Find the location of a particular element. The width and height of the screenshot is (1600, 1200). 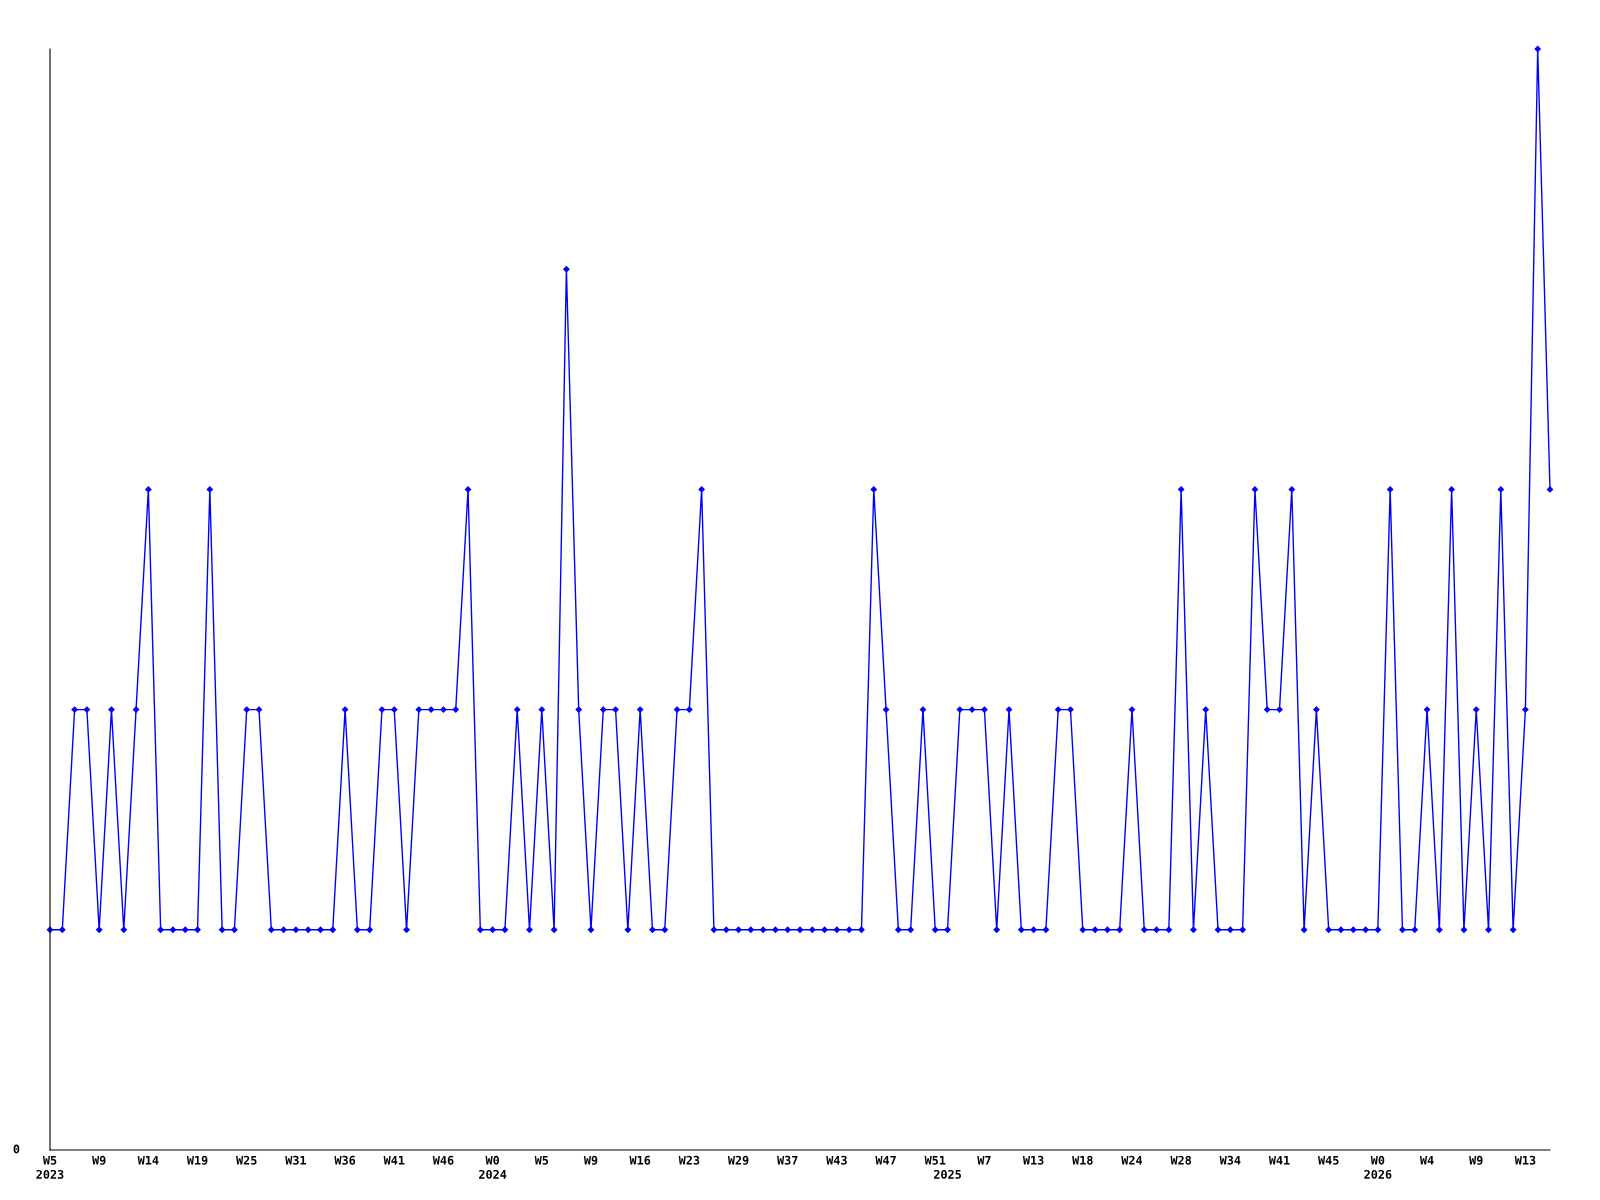

x-tick-label: W24 is located at coordinates (1132, 1160).